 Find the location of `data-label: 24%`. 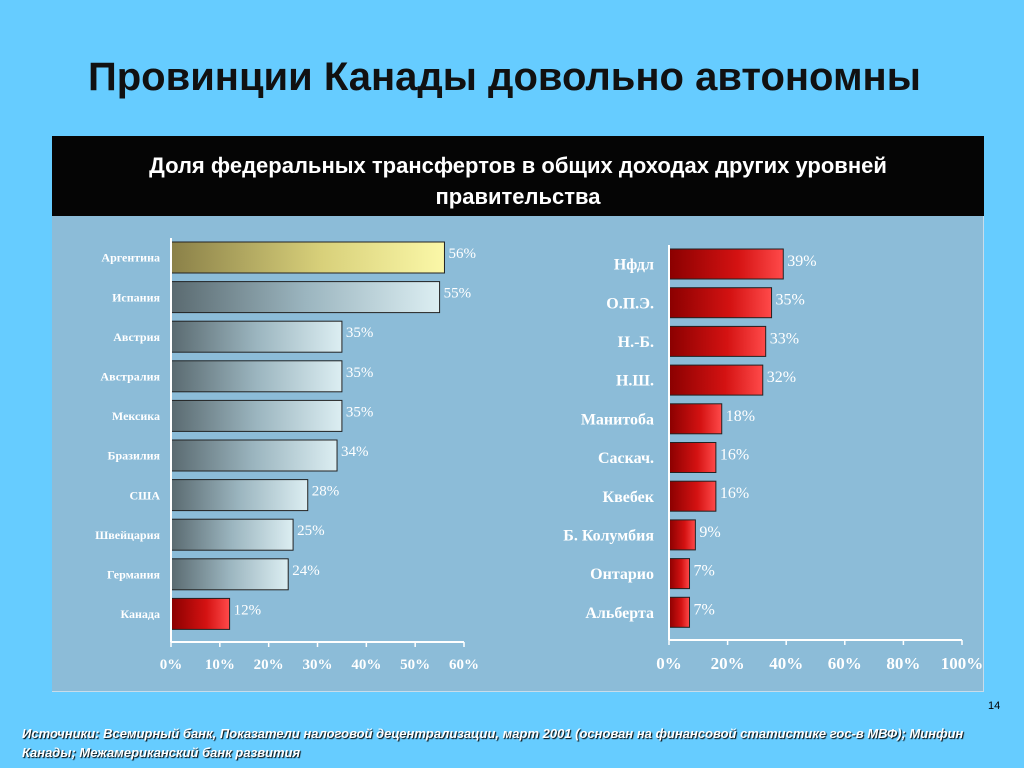

data-label: 24% is located at coordinates (306, 571).